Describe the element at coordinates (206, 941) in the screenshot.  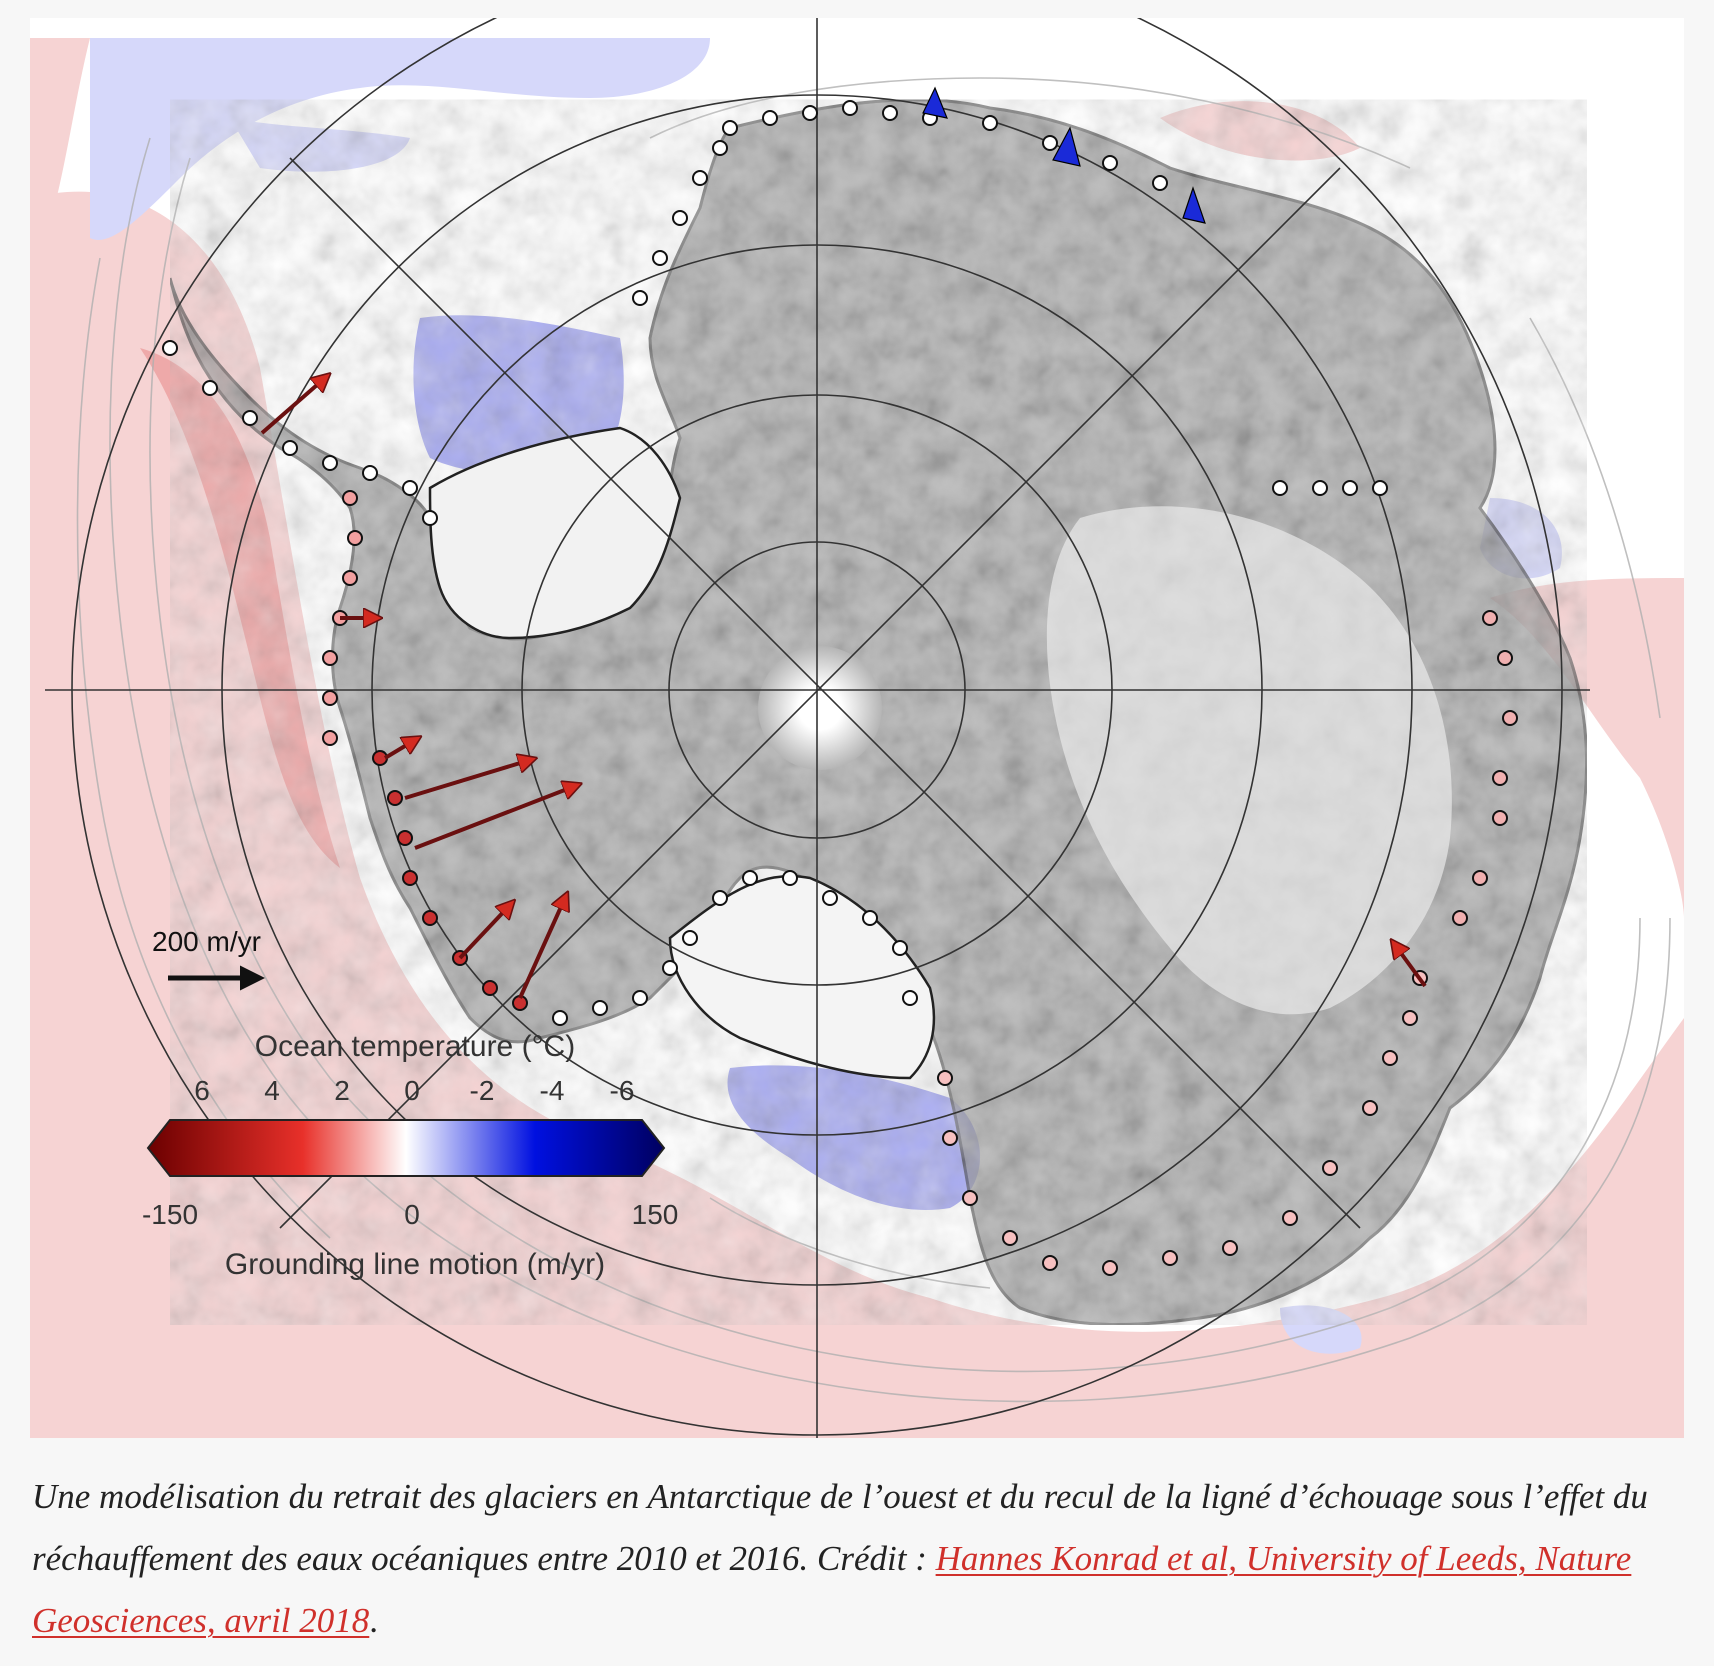
I see `scale-arrow-label: 200 m/yr` at that location.